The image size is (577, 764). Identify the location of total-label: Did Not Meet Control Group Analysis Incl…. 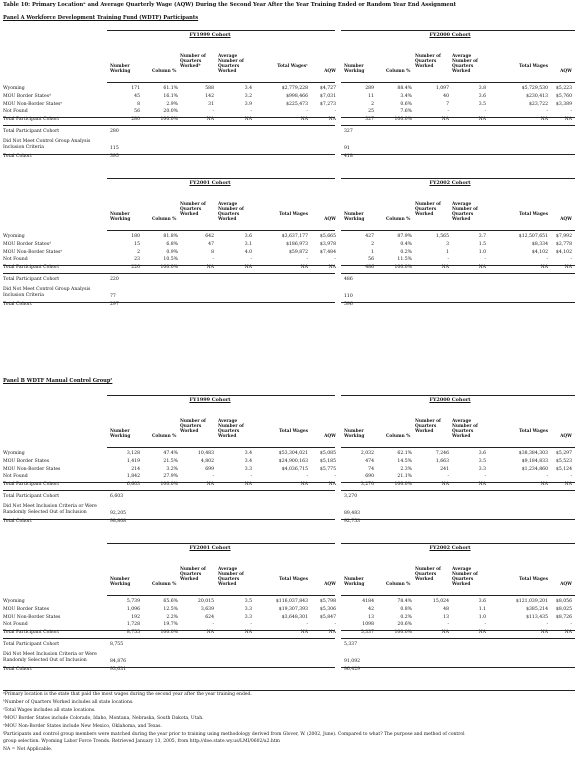
(47, 144).